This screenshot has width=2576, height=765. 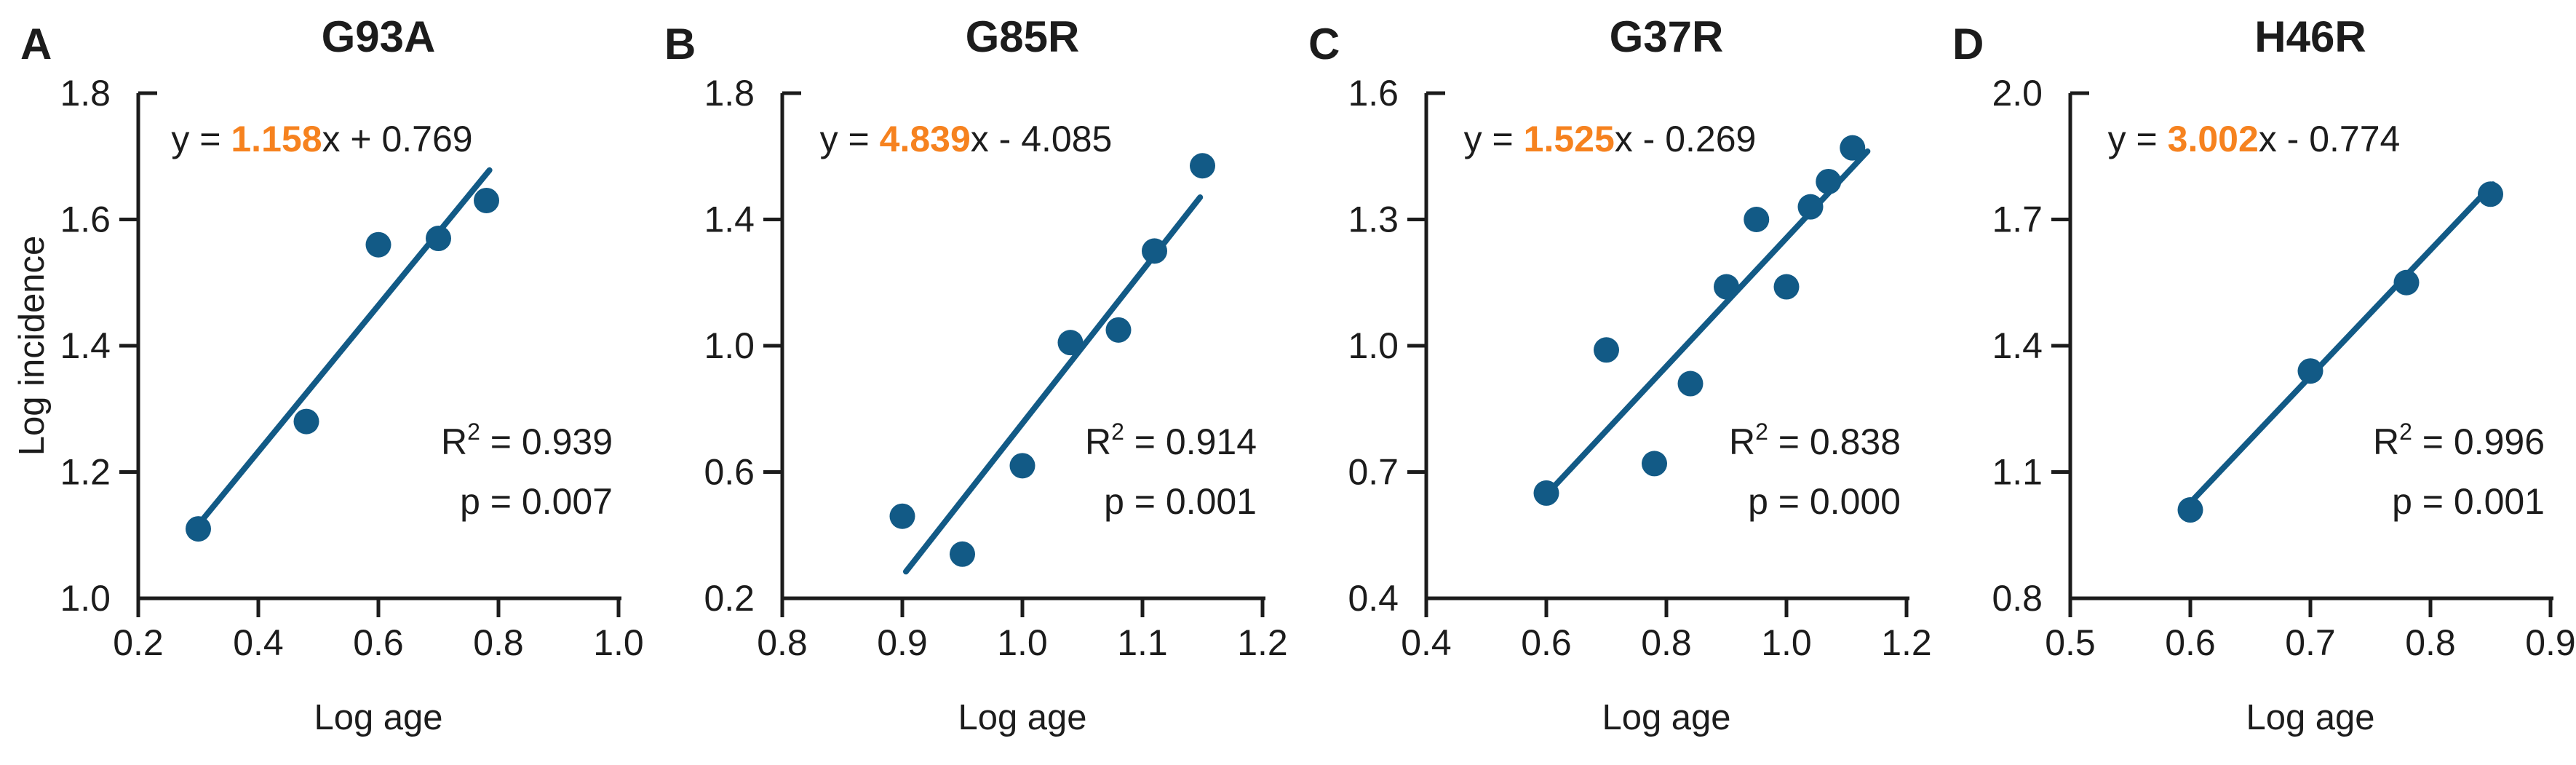 What do you see at coordinates (1373, 598) in the screenshot?
I see `y-tick-label: 0.4` at bounding box center [1373, 598].